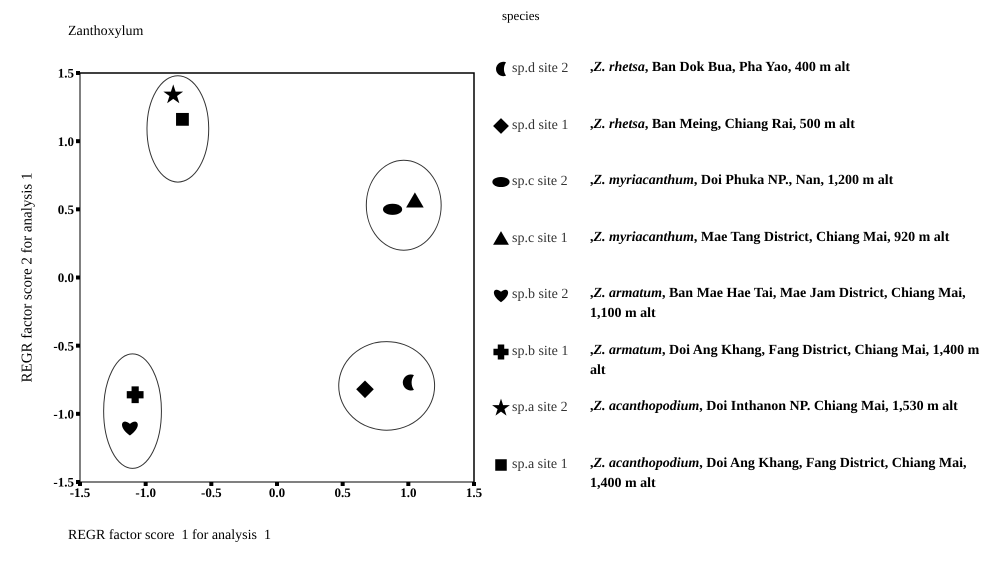 This screenshot has height=567, width=996. What do you see at coordinates (541, 351) in the screenshot?
I see `legend-label: sp.b site 1` at bounding box center [541, 351].